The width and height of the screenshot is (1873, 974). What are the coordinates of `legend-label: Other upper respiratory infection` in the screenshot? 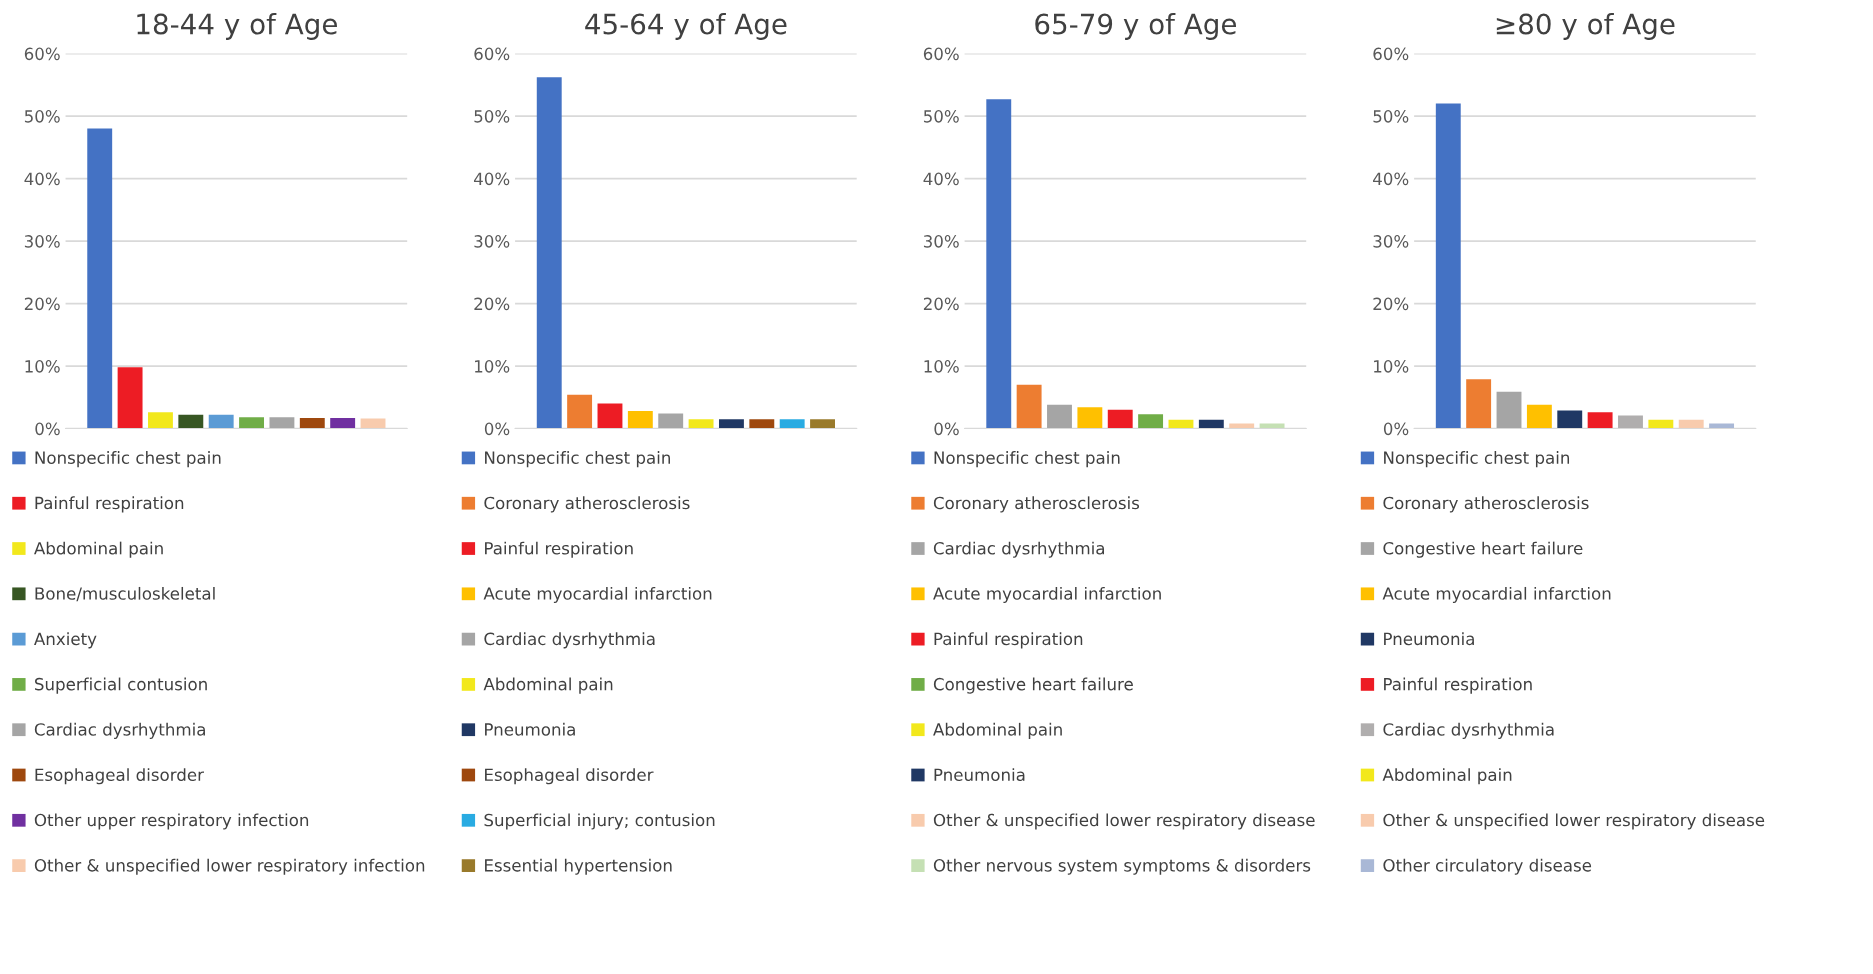 It's located at (171, 821).